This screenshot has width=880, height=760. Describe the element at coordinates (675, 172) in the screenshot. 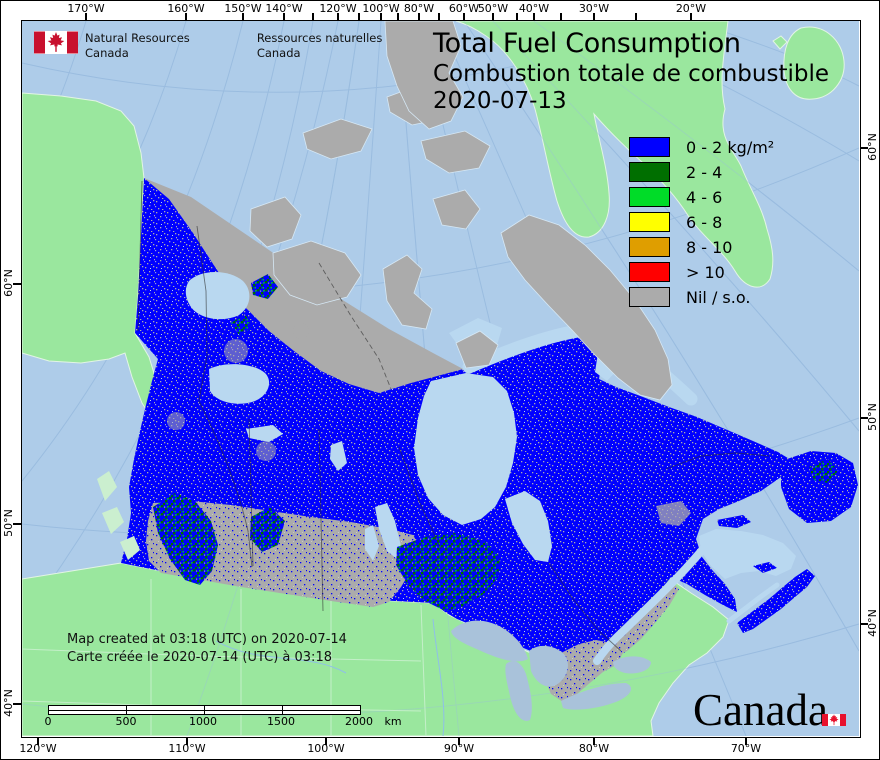

I see `legend-row: 2 - 4` at that location.